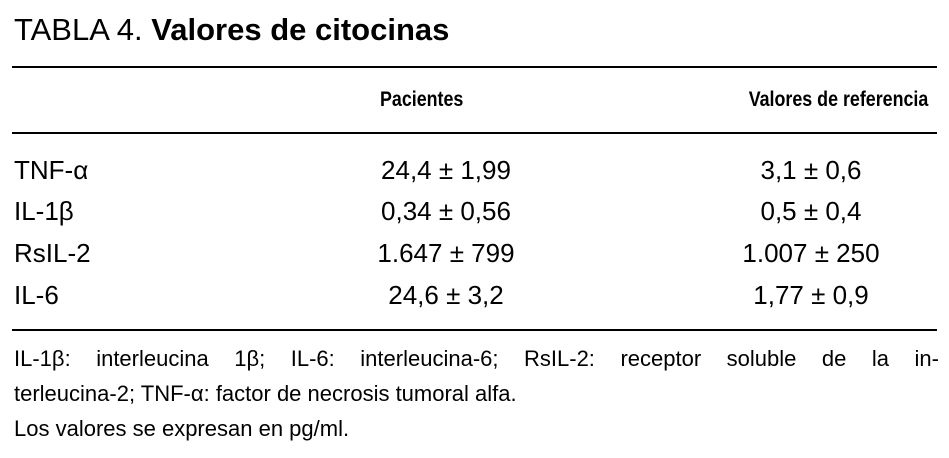 The height and width of the screenshot is (458, 949). What do you see at coordinates (811, 253) in the screenshot?
I see `cell: 1.007 ± 250` at bounding box center [811, 253].